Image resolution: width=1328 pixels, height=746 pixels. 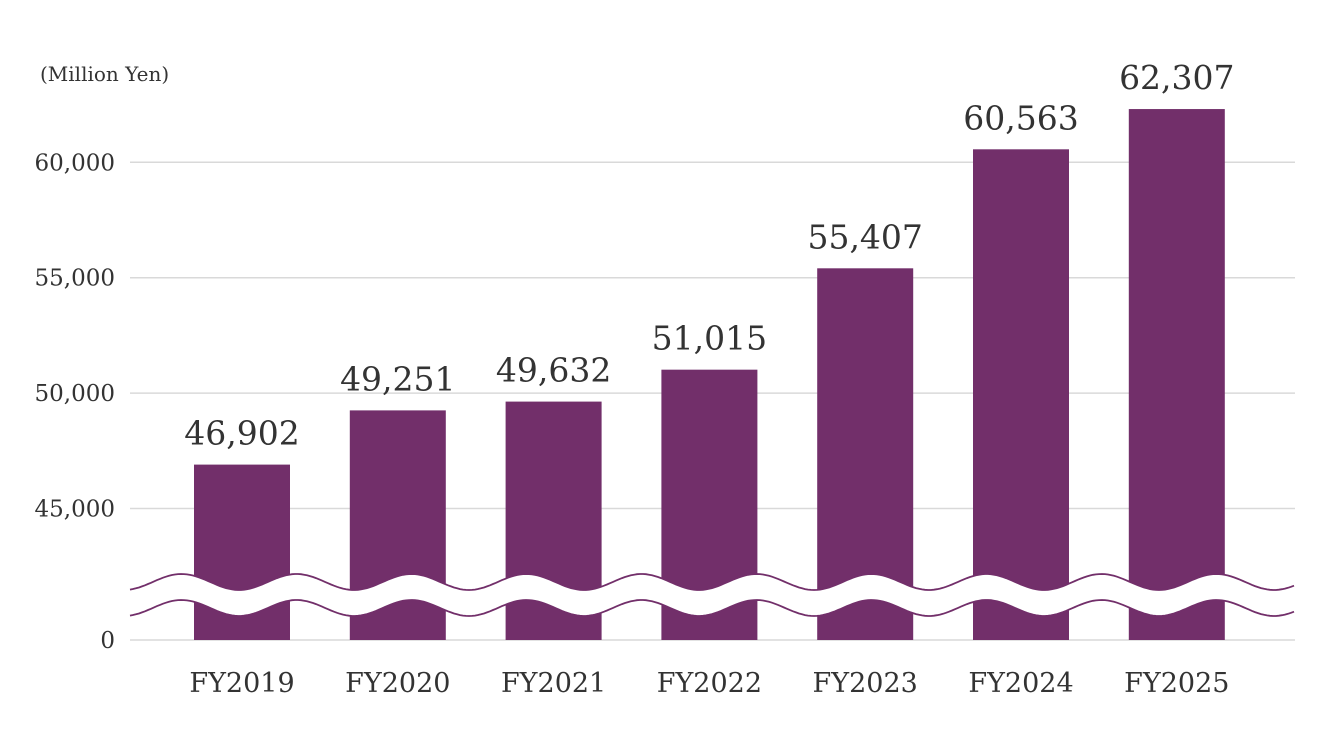 What do you see at coordinates (241, 433) in the screenshot?
I see `bar-value-label: 46,902` at bounding box center [241, 433].